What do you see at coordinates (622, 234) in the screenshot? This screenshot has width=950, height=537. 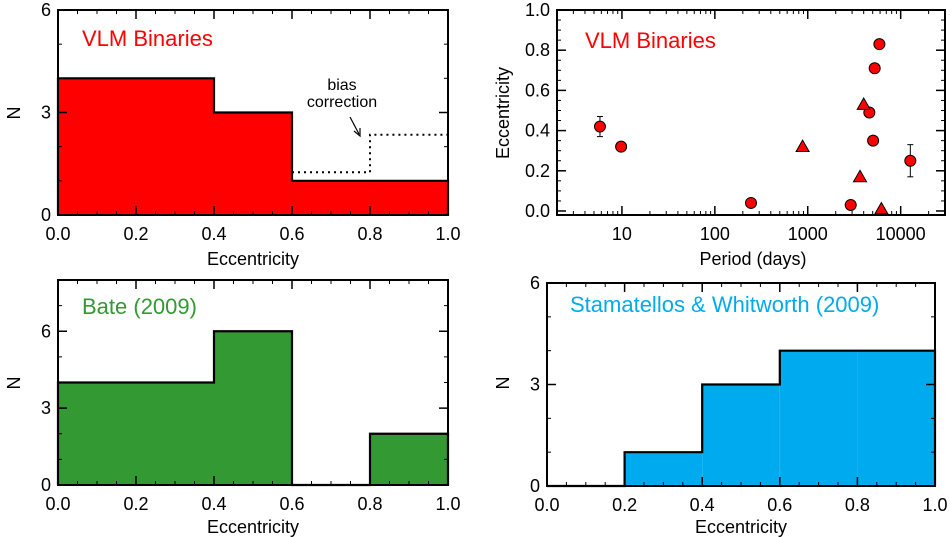 I see `x-tick-label: 10` at bounding box center [622, 234].